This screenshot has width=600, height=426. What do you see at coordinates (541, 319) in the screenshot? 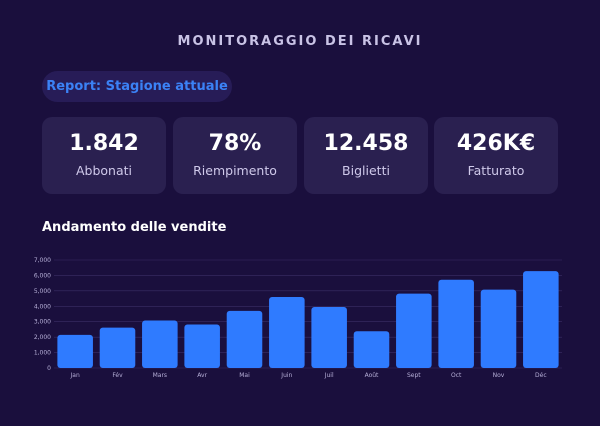
I see `bar-déc` at bounding box center [541, 319].